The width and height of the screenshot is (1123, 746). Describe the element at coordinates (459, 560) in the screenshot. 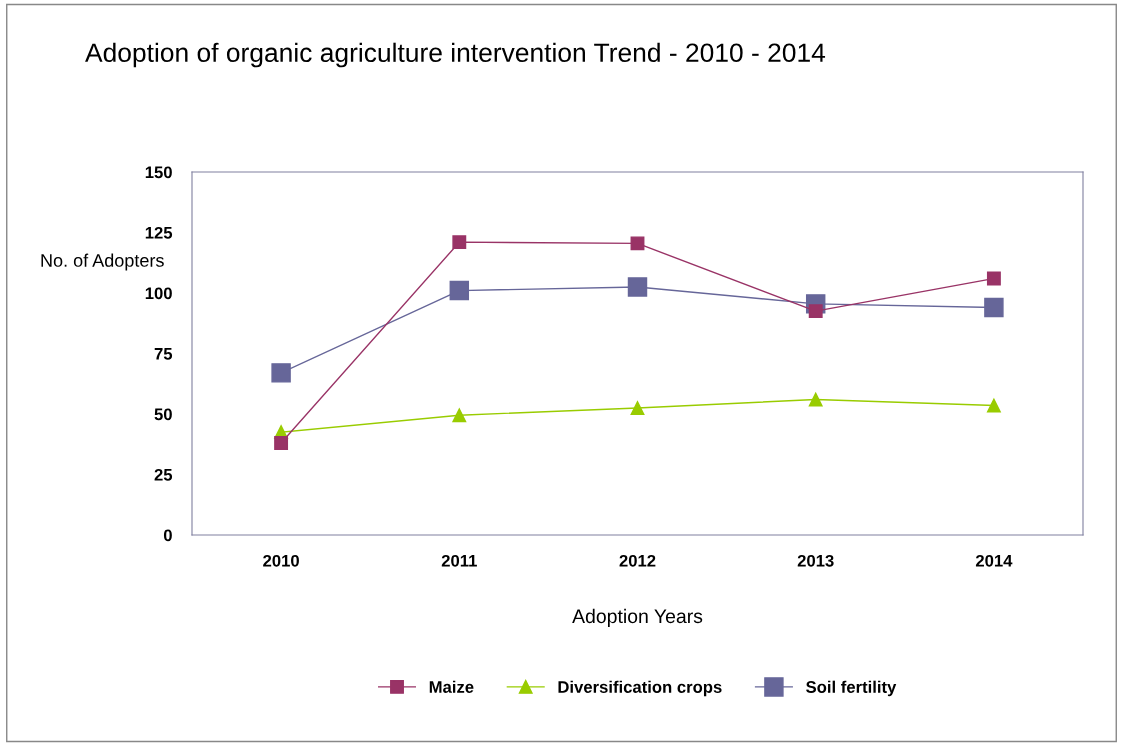

I see `x-tick-label: 2011` at that location.